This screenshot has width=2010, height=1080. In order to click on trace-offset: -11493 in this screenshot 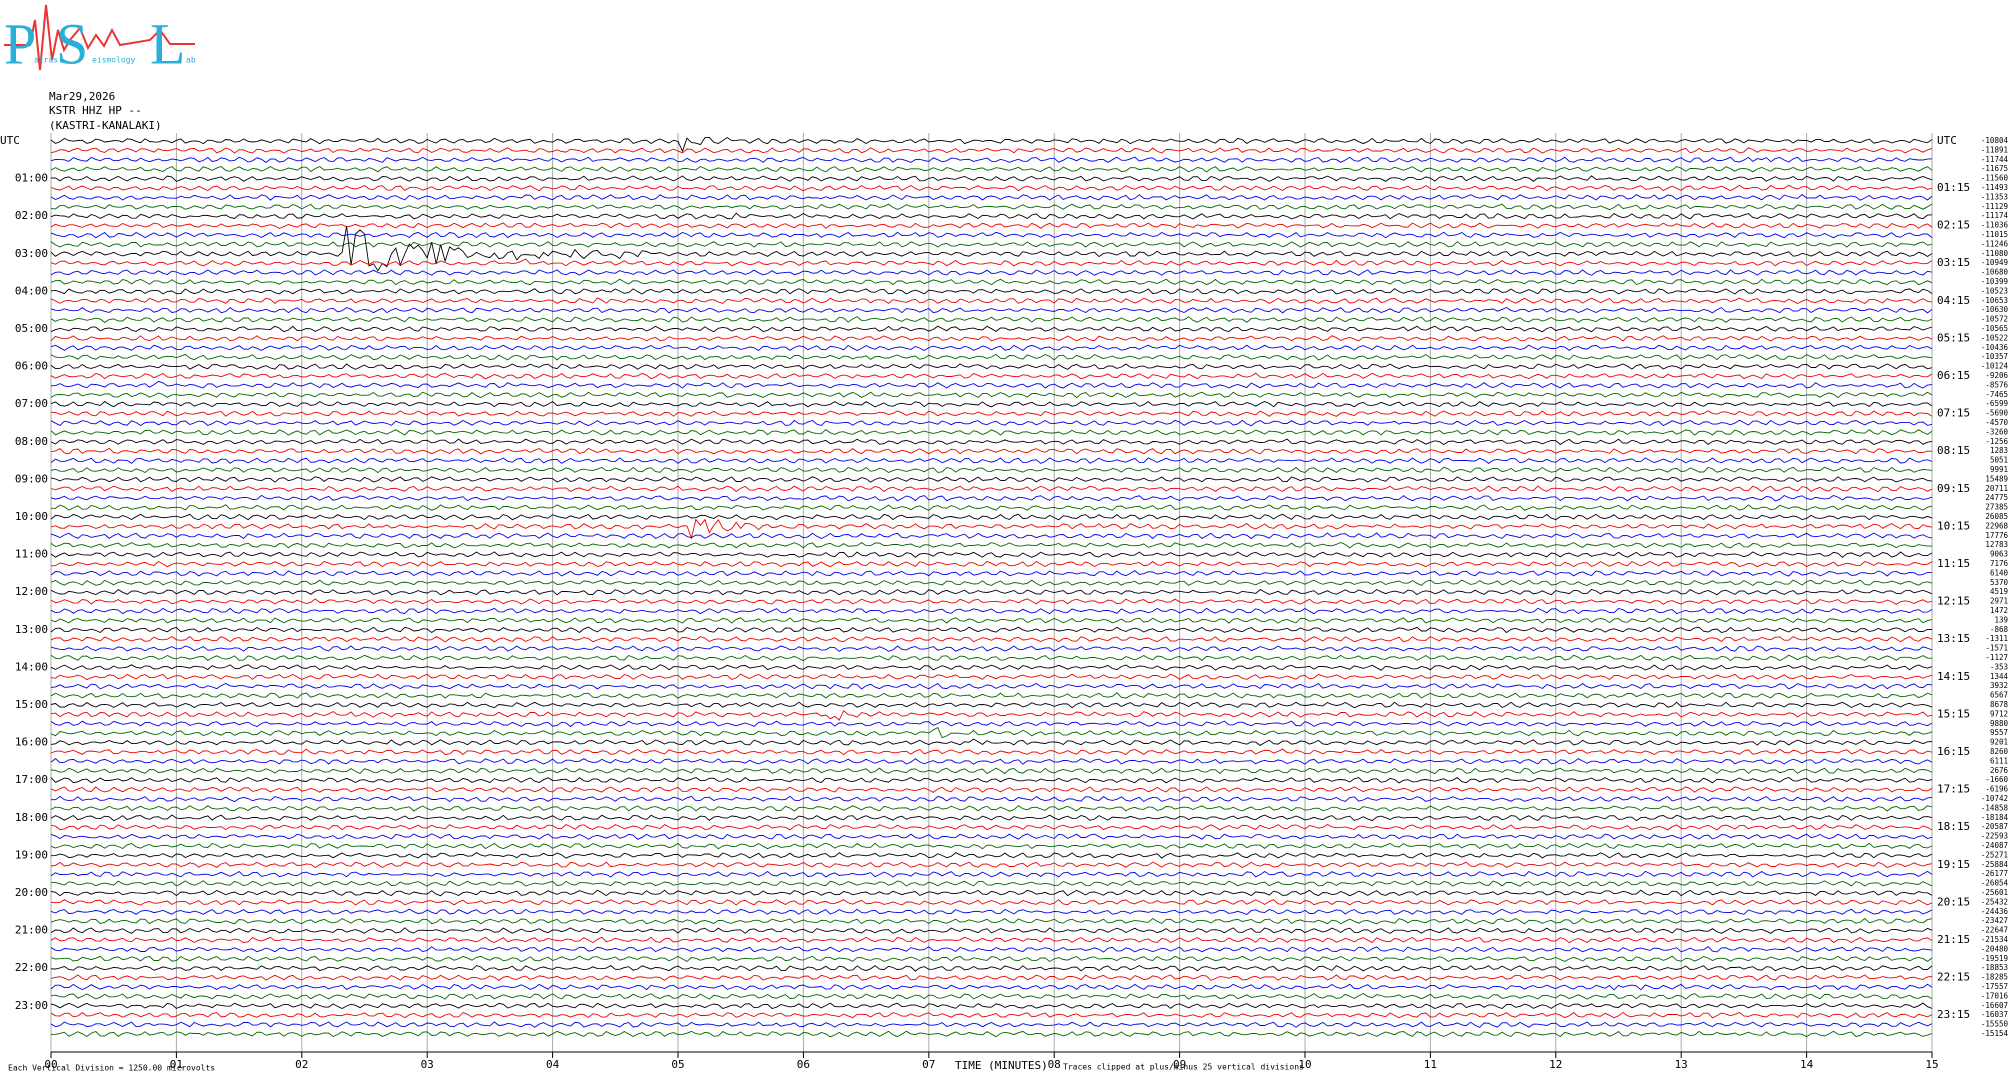, I will do `click(1994, 187)`.